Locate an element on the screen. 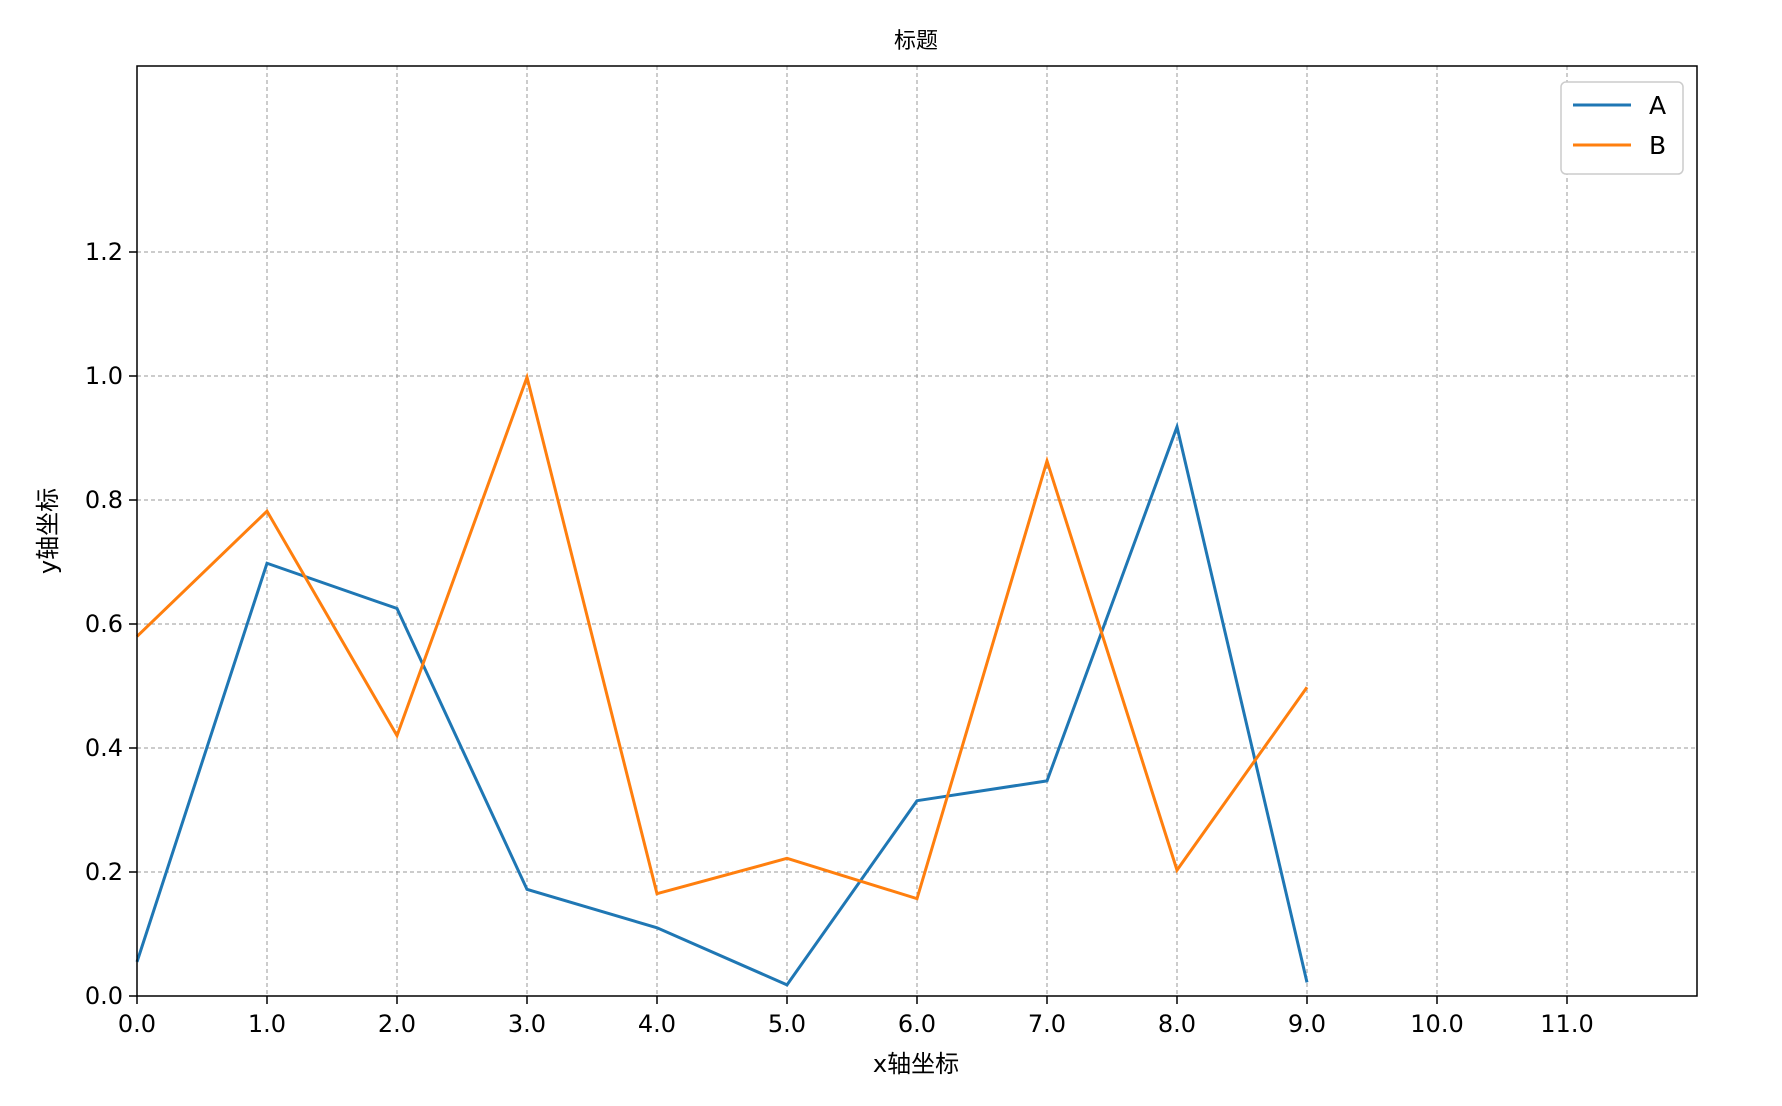  y-tick-label: 1.0 is located at coordinates (104, 376).